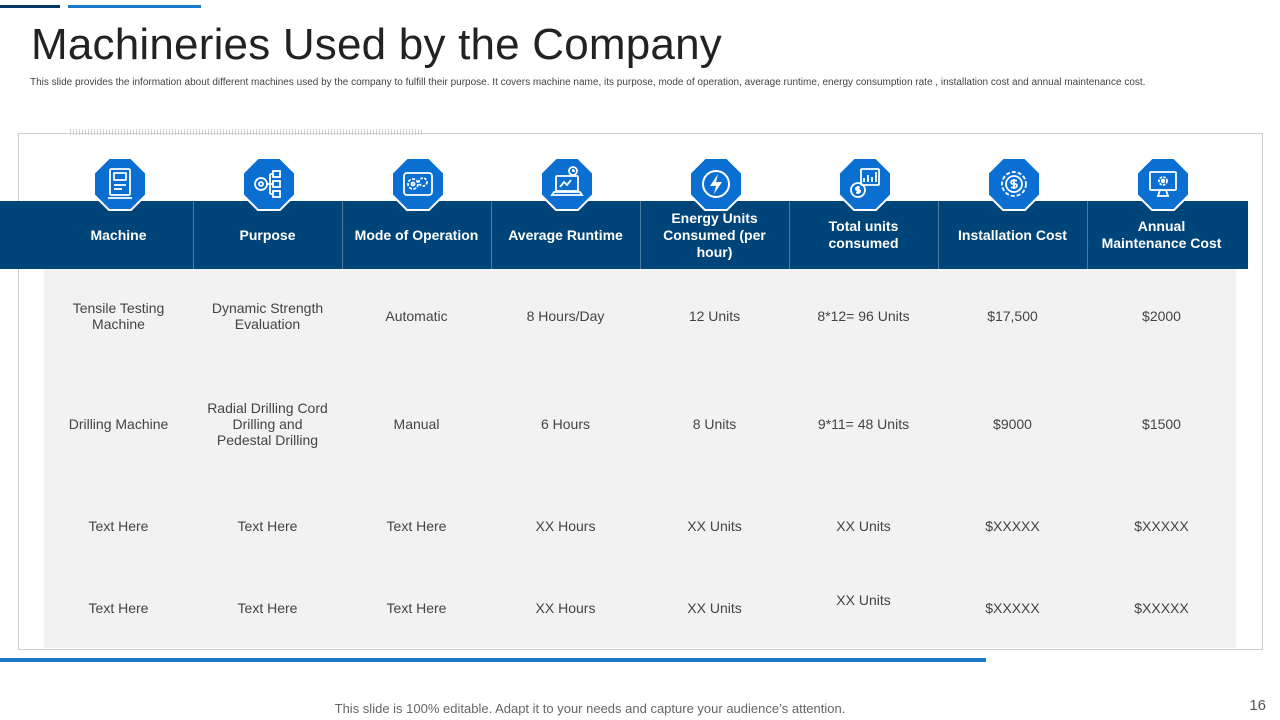 The height and width of the screenshot is (720, 1280). I want to click on target-flow-icon, so click(269, 184).